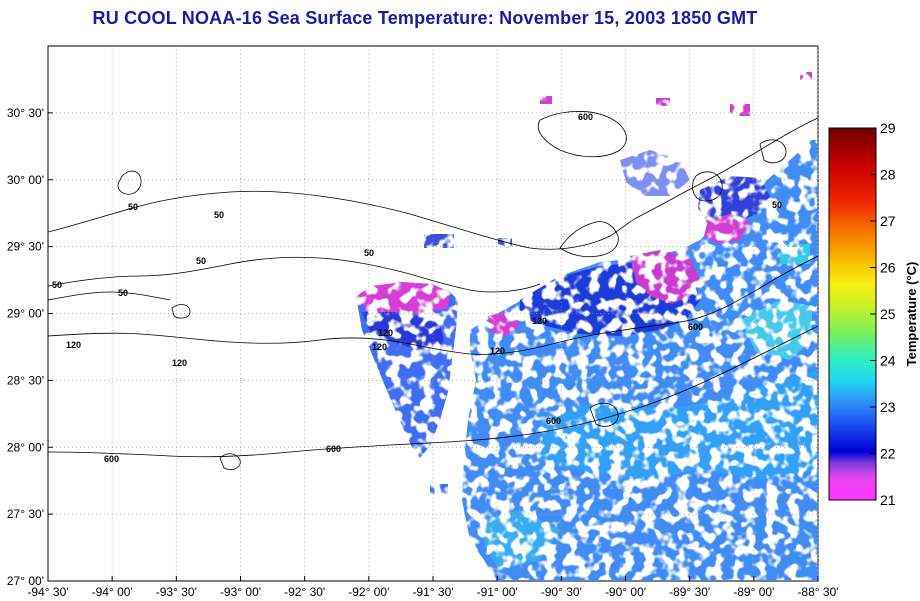  Describe the element at coordinates (25, 113) in the screenshot. I see `y-tick-label: 30° 30'` at that location.